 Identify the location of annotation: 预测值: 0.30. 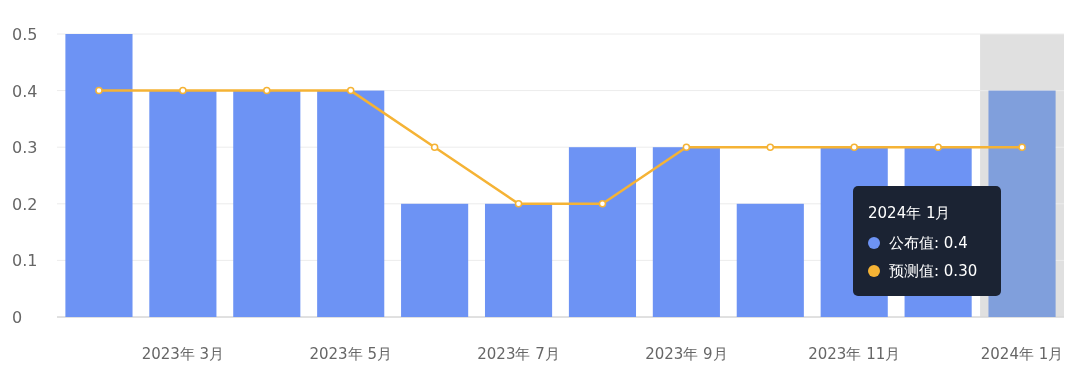
(933, 271).